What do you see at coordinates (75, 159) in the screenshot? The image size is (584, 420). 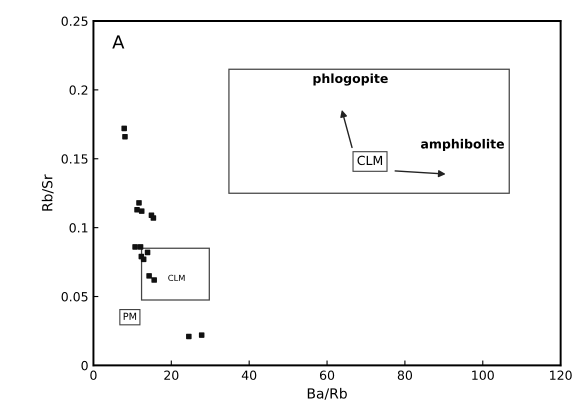 I see `y-tick-label: 0.15` at bounding box center [75, 159].